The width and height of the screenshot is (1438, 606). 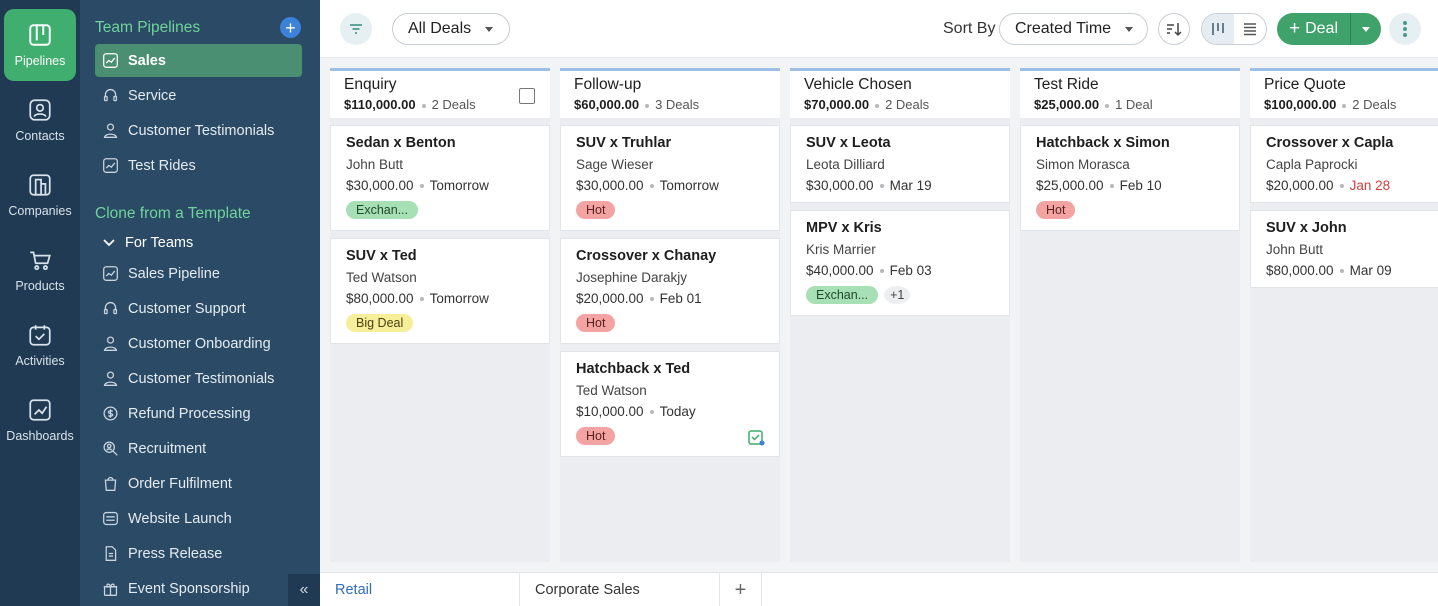 What do you see at coordinates (111, 553) in the screenshot?
I see `document-icon` at bounding box center [111, 553].